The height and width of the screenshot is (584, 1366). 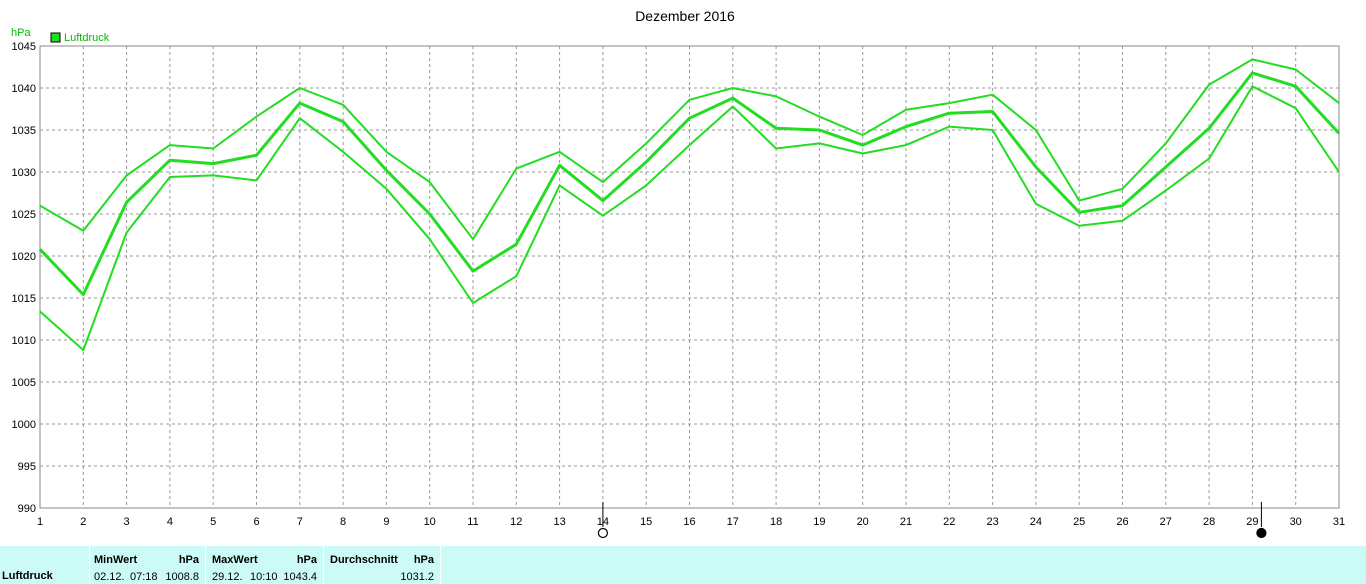 What do you see at coordinates (213, 522) in the screenshot?
I see `x-tick-label: 5` at bounding box center [213, 522].